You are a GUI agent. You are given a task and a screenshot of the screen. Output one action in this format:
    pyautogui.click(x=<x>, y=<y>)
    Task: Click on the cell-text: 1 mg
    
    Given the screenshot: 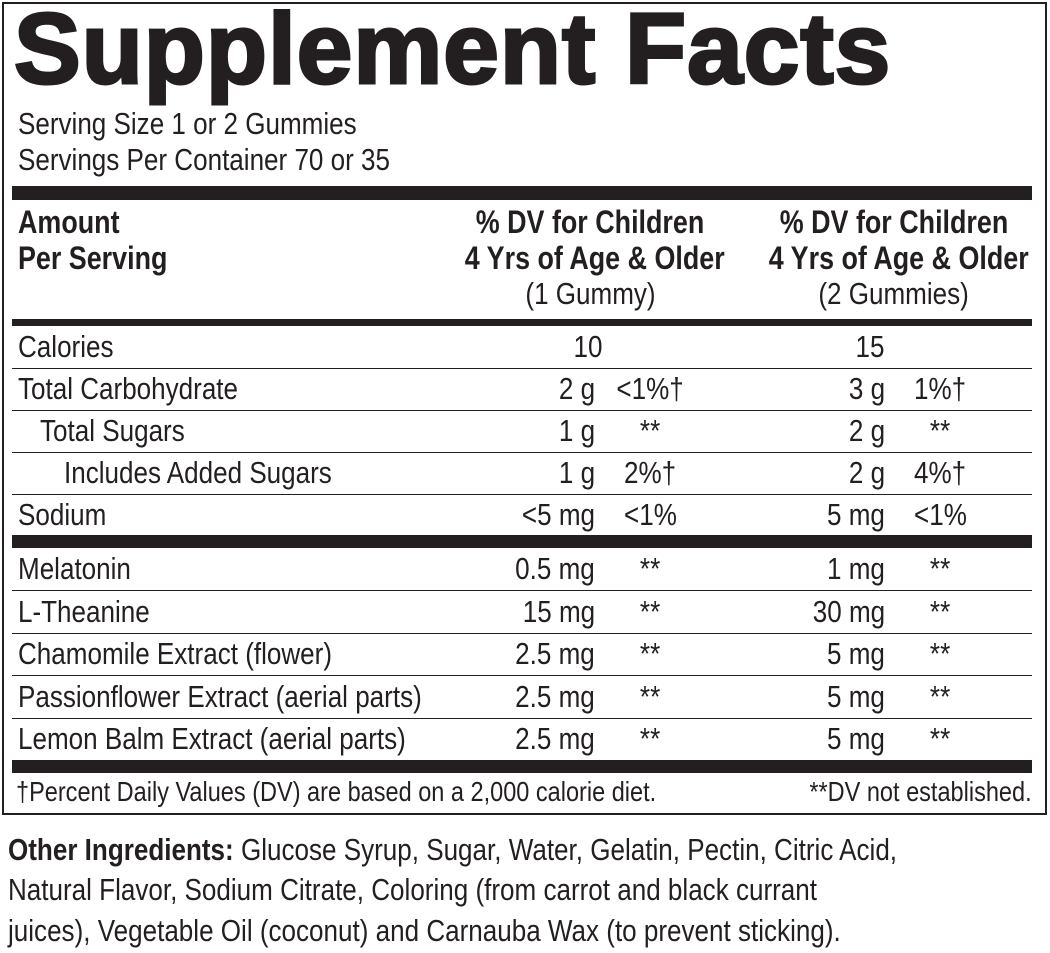 What is the action you would take?
    pyautogui.click(x=856, y=568)
    